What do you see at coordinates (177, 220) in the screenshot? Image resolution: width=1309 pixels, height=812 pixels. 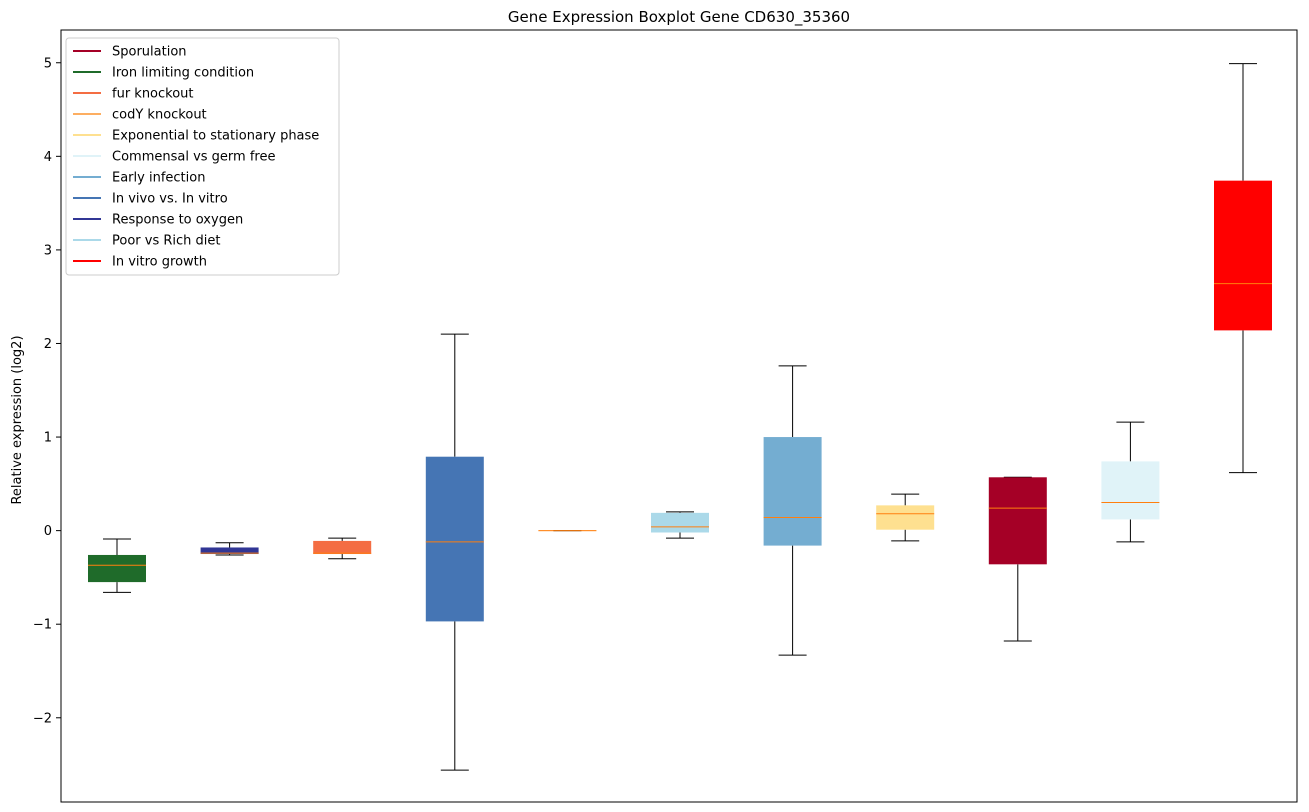 I see `legend-label: Response to oxygen` at bounding box center [177, 220].